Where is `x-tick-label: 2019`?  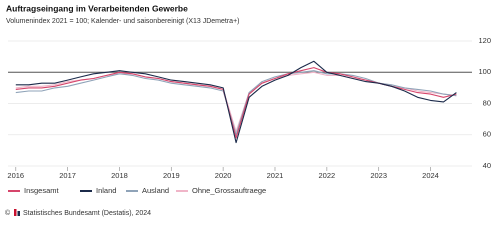
x-tick-label: 2019 is located at coordinates (171, 175).